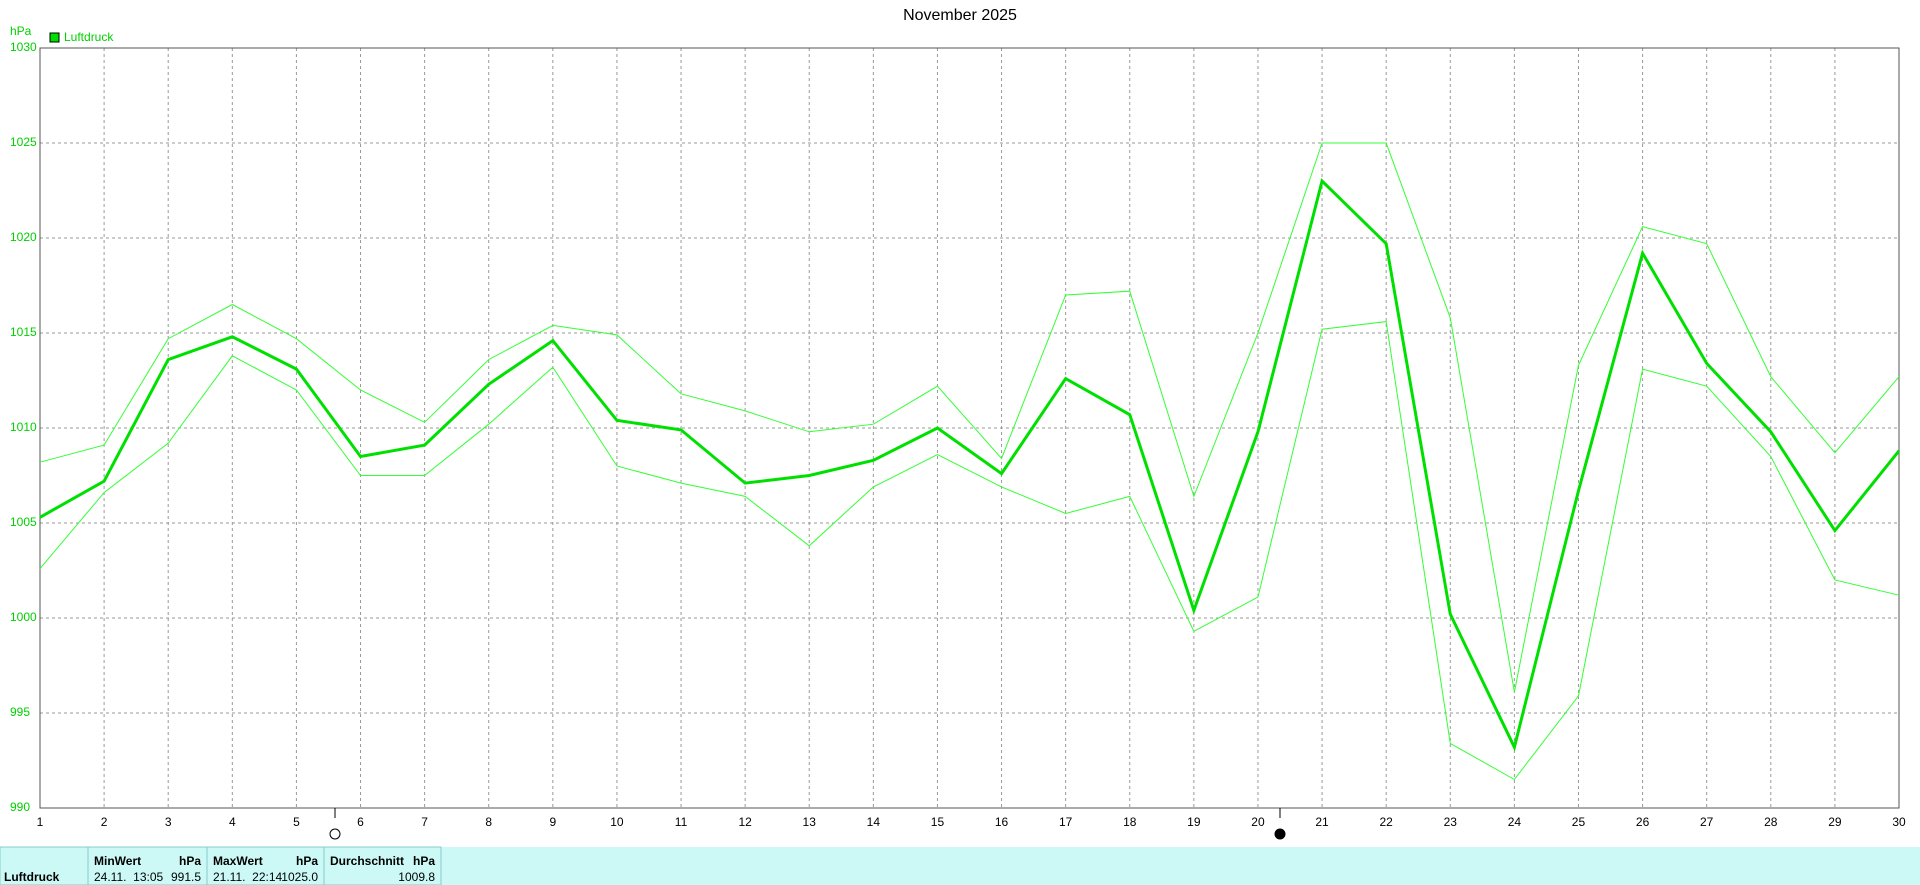 The width and height of the screenshot is (1920, 885). I want to click on x-tick-label: 17, so click(1066, 822).